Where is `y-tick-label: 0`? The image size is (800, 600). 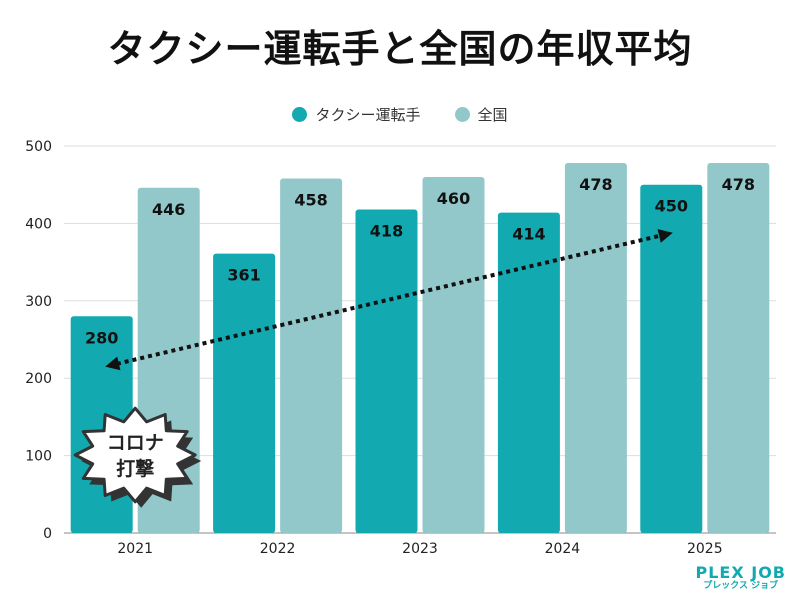
y-tick-label: 0 is located at coordinates (47, 534).